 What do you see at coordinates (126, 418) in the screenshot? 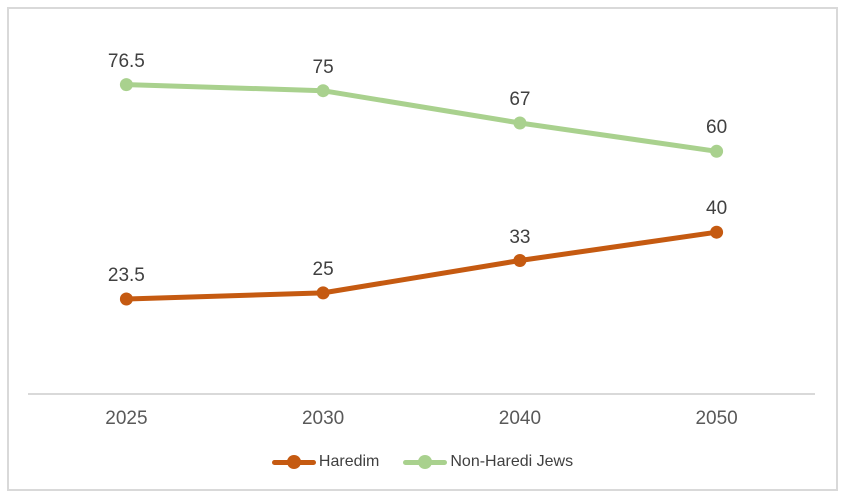
I see `x-tick-label: 2025` at bounding box center [126, 418].